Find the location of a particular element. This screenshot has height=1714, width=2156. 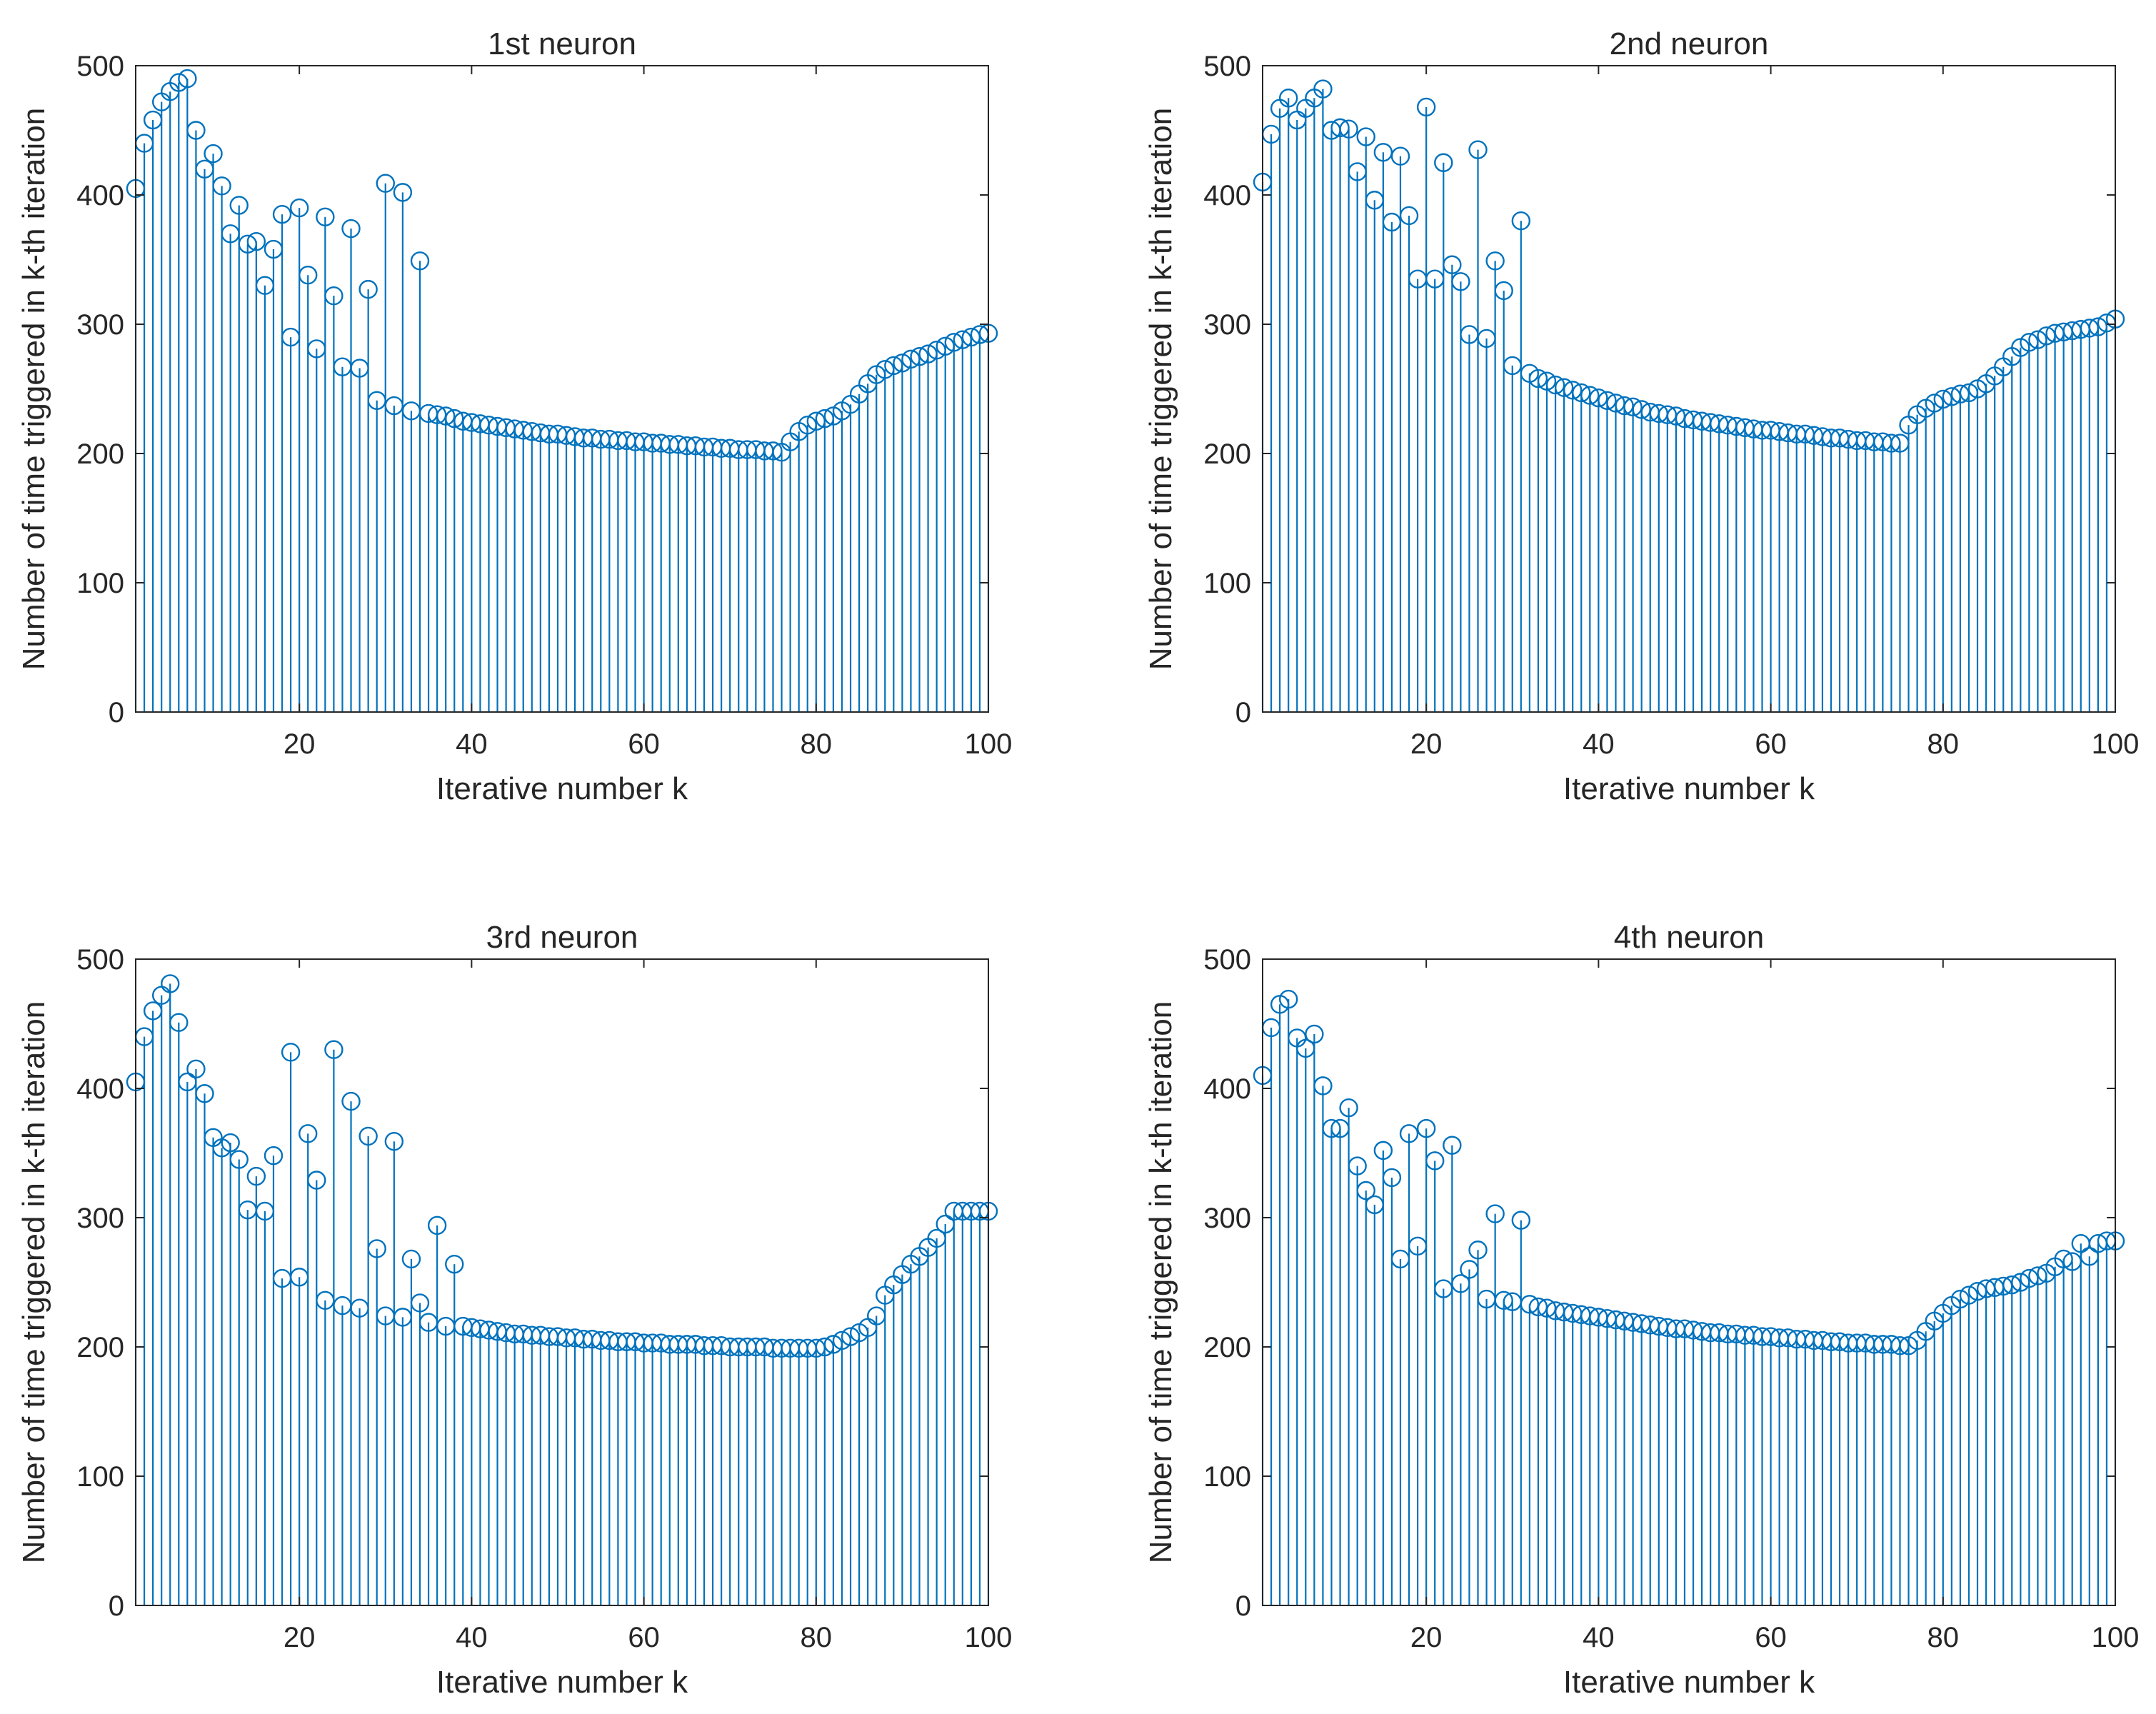

chart-title: 2nd neuron is located at coordinates (1690, 43).